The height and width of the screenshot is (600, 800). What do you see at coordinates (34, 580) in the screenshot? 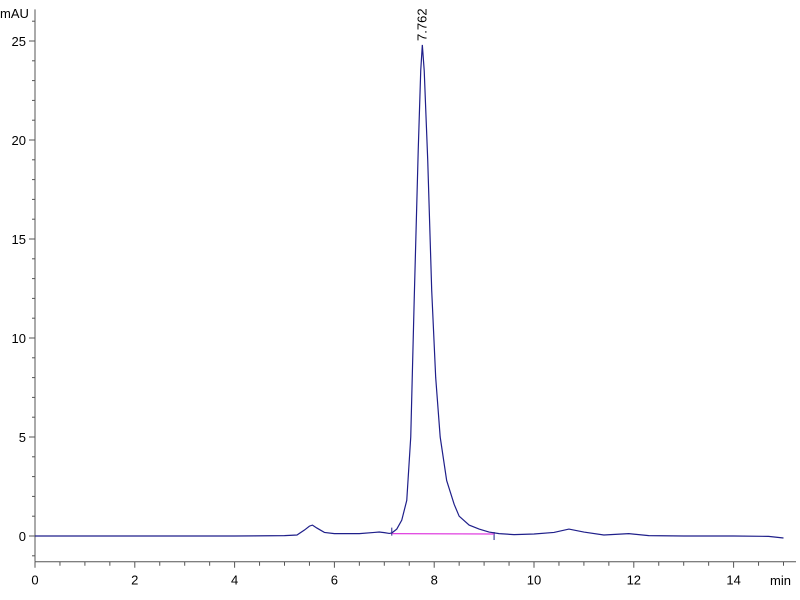
I see `x-tick-label: 0` at bounding box center [34, 580].